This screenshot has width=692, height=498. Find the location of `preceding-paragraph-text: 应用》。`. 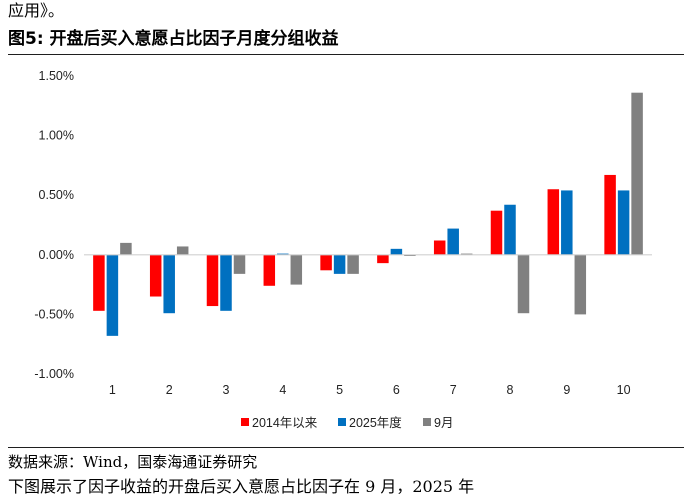

preceding-paragraph-text: 应用》。 is located at coordinates (36, 10).